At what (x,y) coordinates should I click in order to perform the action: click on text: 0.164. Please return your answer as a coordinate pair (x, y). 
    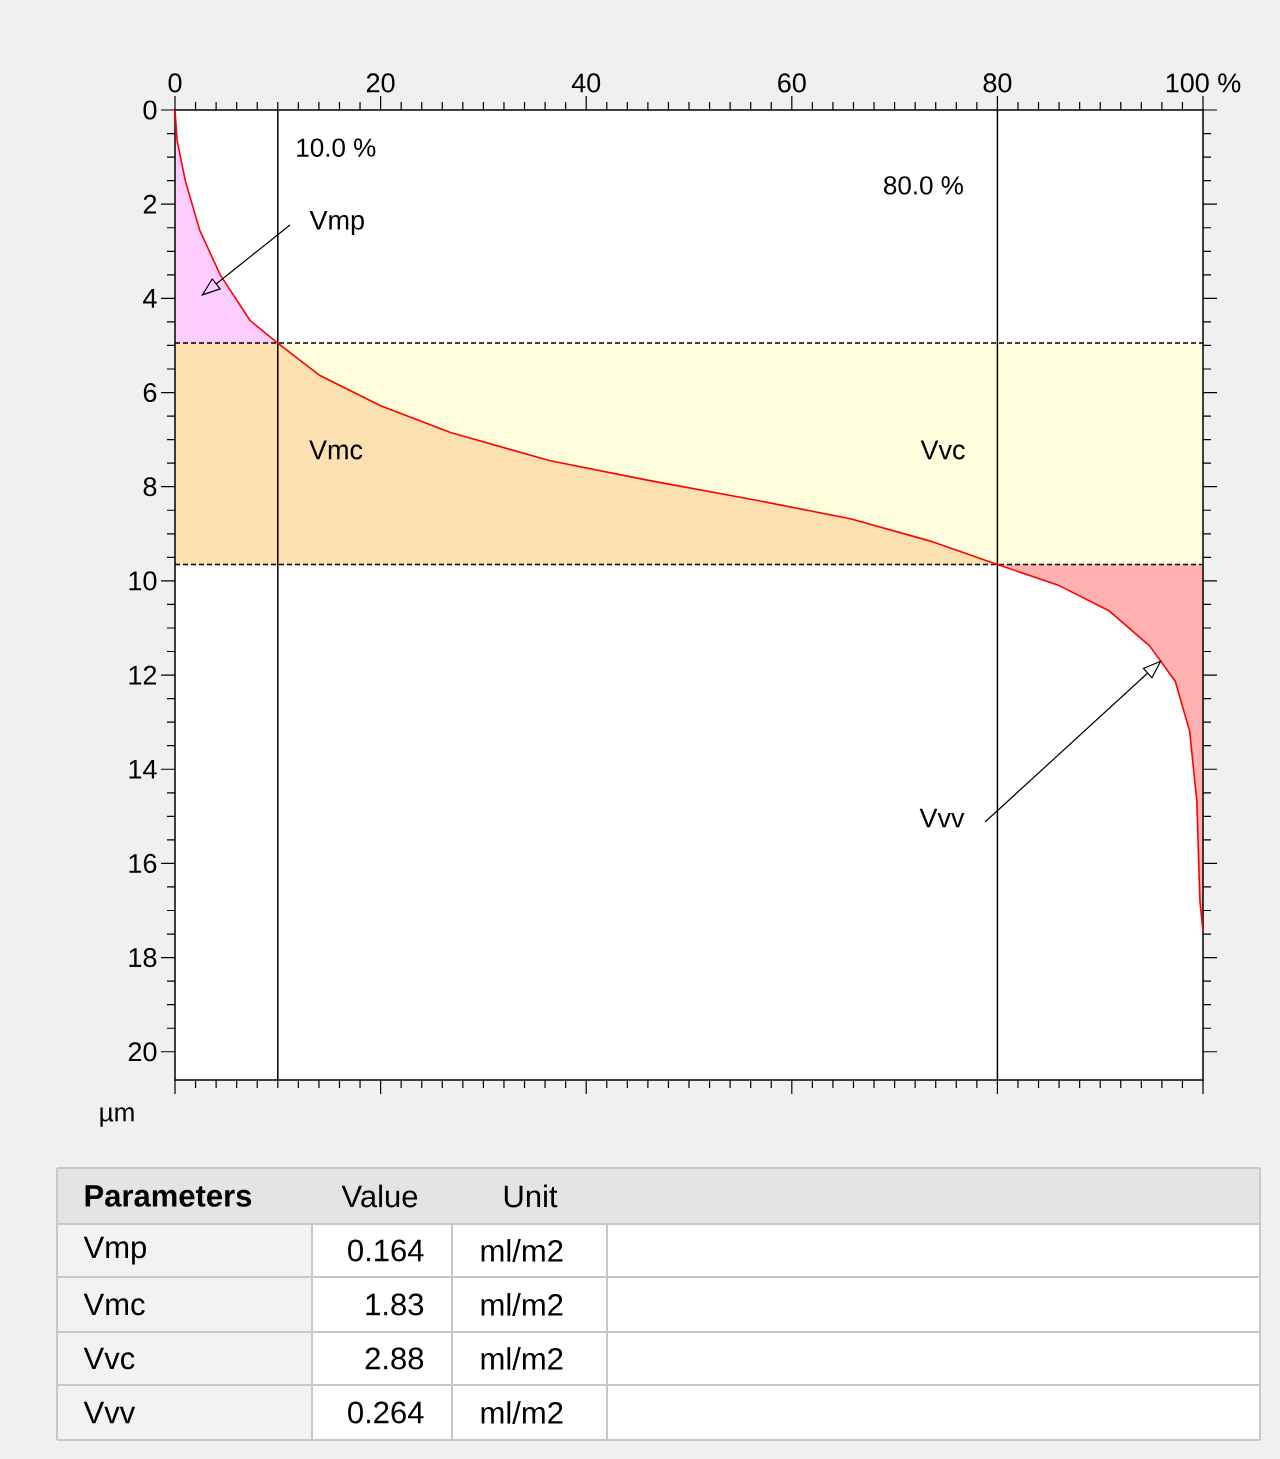
    Looking at the image, I should click on (386, 1250).